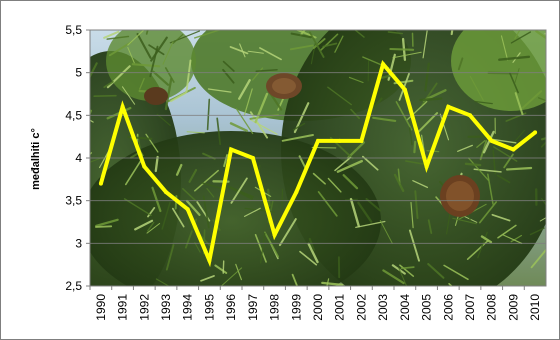 Image resolution: width=560 pixels, height=340 pixels. What do you see at coordinates (513, 307) in the screenshot?
I see `x-tick-label: 2009` at bounding box center [513, 307].